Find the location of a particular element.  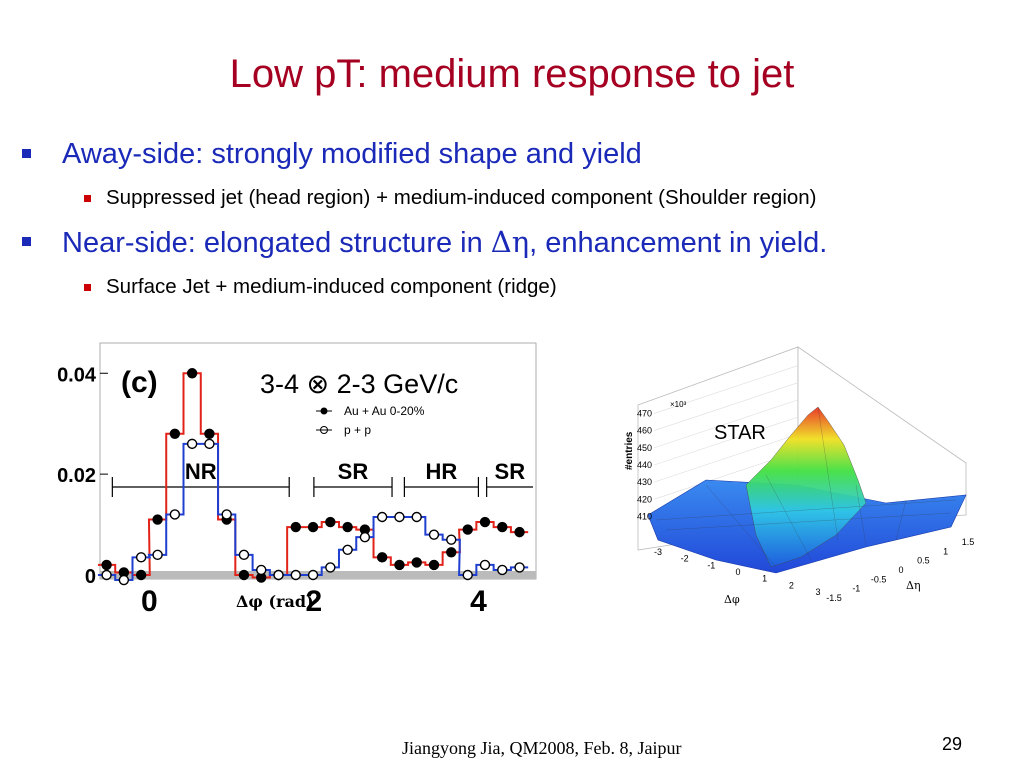

x-axis-label: Δφ (rad) is located at coordinates (275, 601).